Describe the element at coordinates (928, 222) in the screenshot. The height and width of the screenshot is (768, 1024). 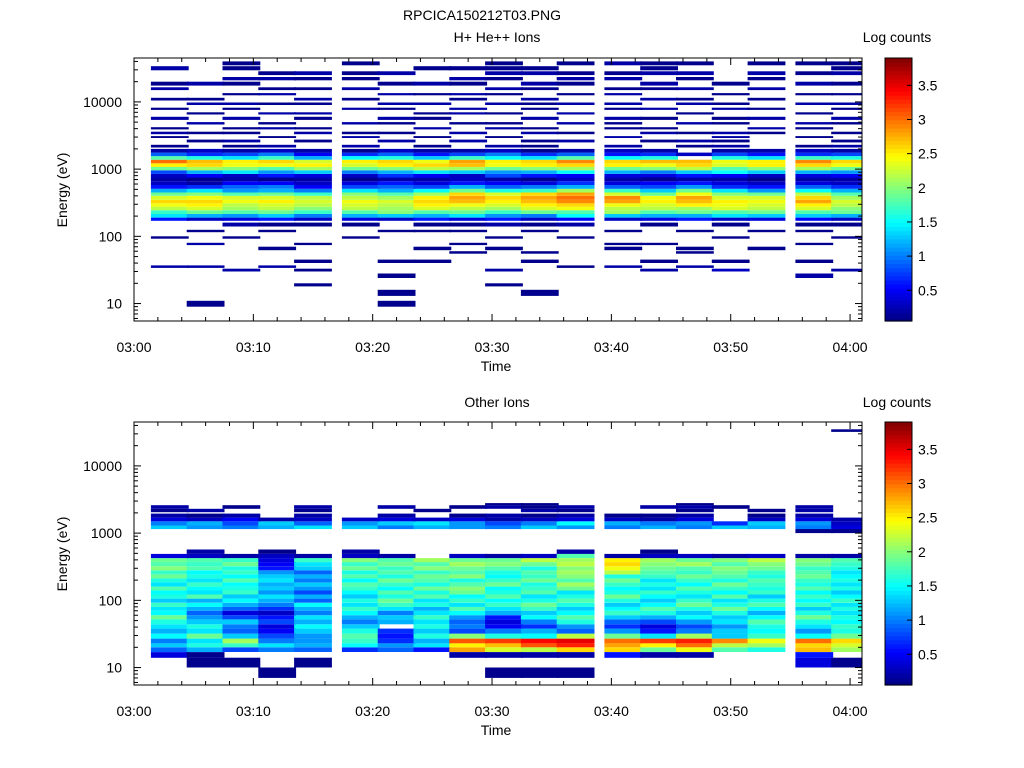
I see `colorbar-tick-label: 1.5` at that location.